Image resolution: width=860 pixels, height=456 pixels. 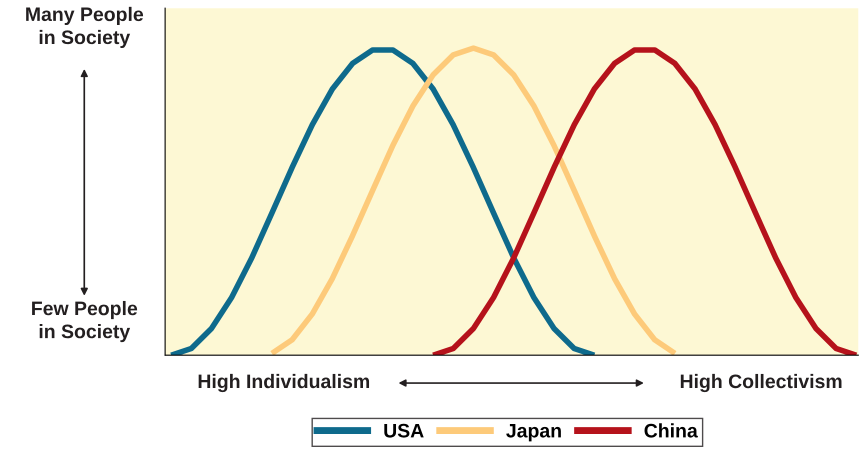 I want to click on text: High Collectivism, so click(x=761, y=383).